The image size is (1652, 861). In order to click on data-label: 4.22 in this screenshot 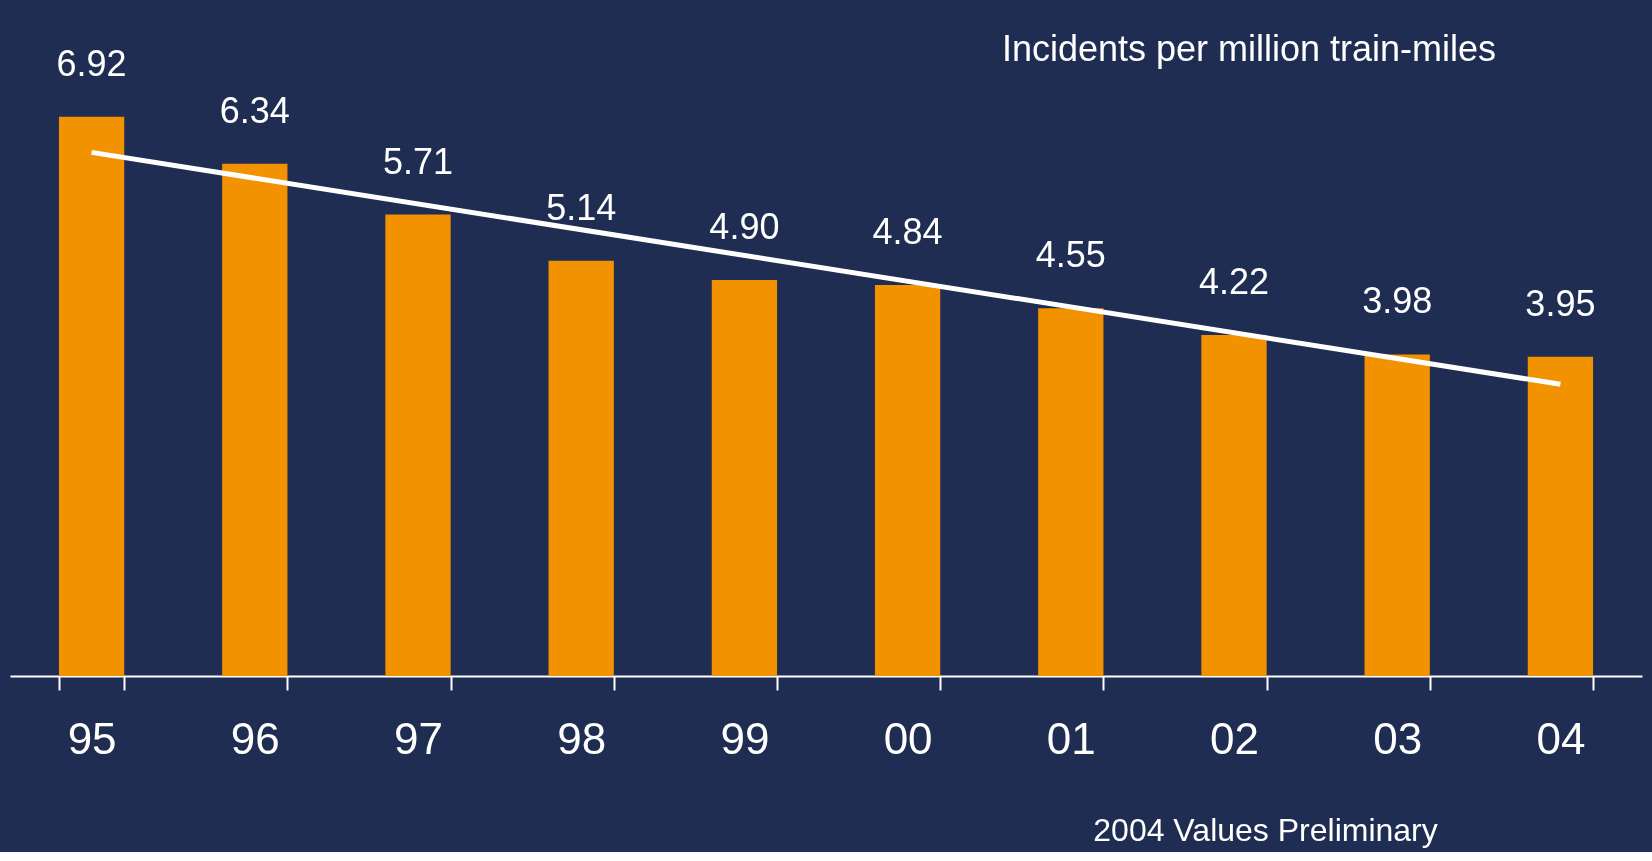, I will do `click(1234, 282)`.